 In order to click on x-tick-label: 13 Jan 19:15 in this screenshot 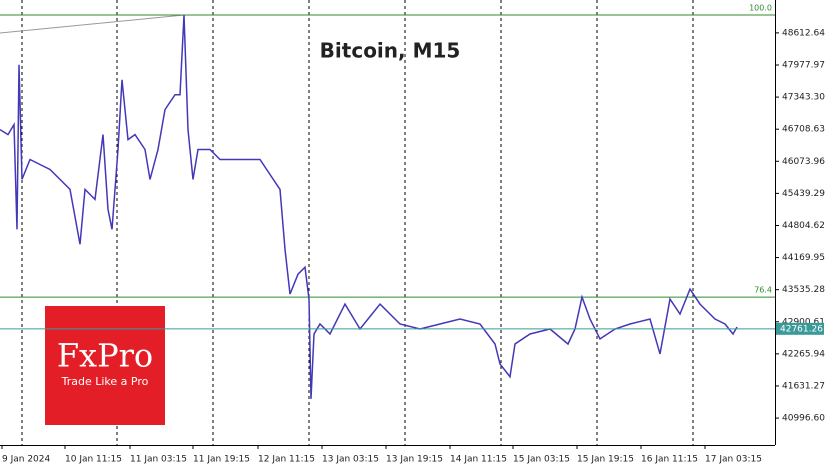, I will do `click(414, 460)`.